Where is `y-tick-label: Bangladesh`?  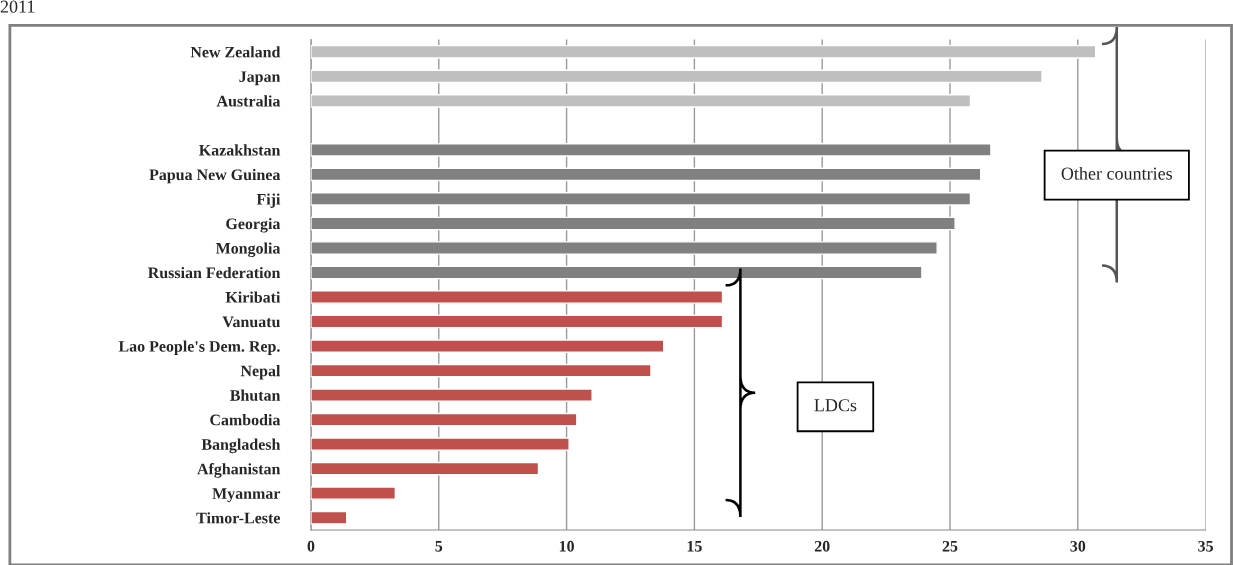
y-tick-label: Bangladesh is located at coordinates (241, 446).